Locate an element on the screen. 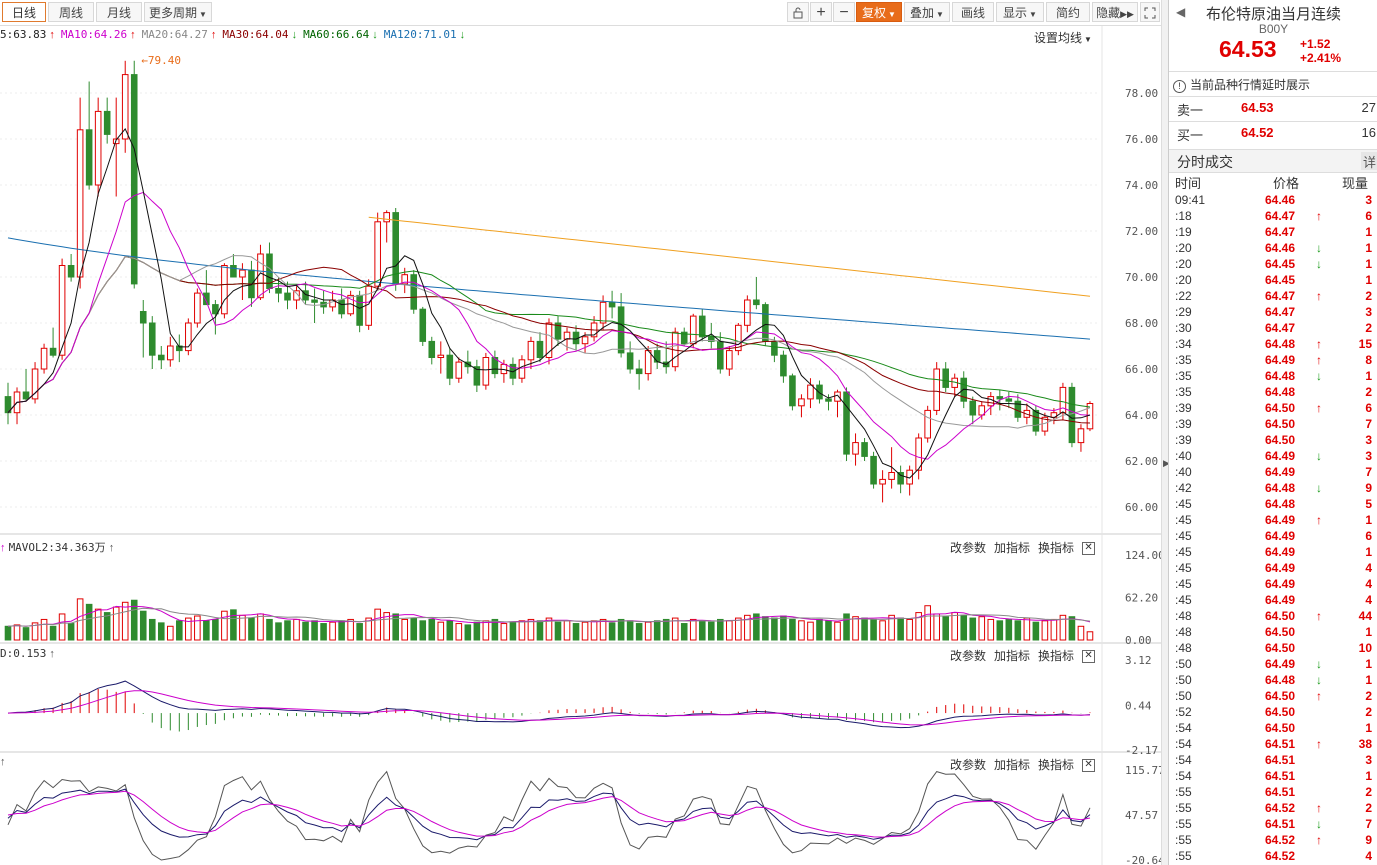  trade-time: :35 is located at coordinates (1183, 376).